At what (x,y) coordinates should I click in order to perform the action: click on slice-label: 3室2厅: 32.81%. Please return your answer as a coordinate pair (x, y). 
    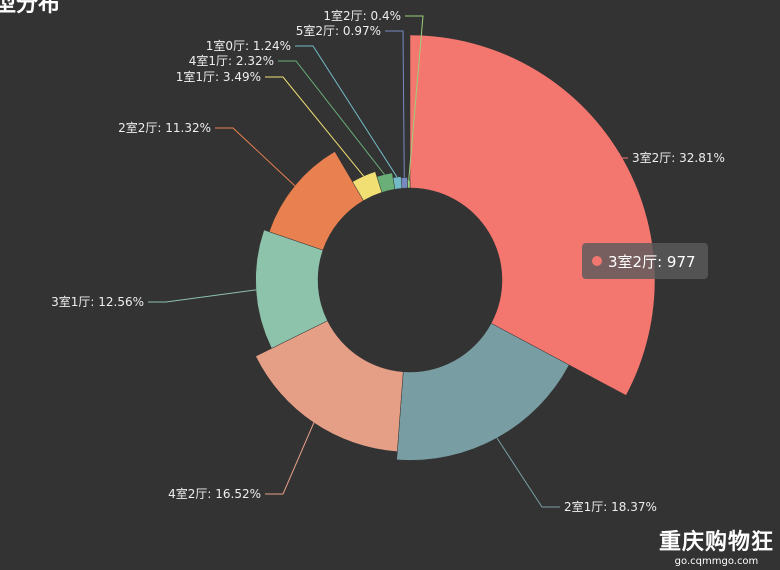
    Looking at the image, I should click on (678, 157).